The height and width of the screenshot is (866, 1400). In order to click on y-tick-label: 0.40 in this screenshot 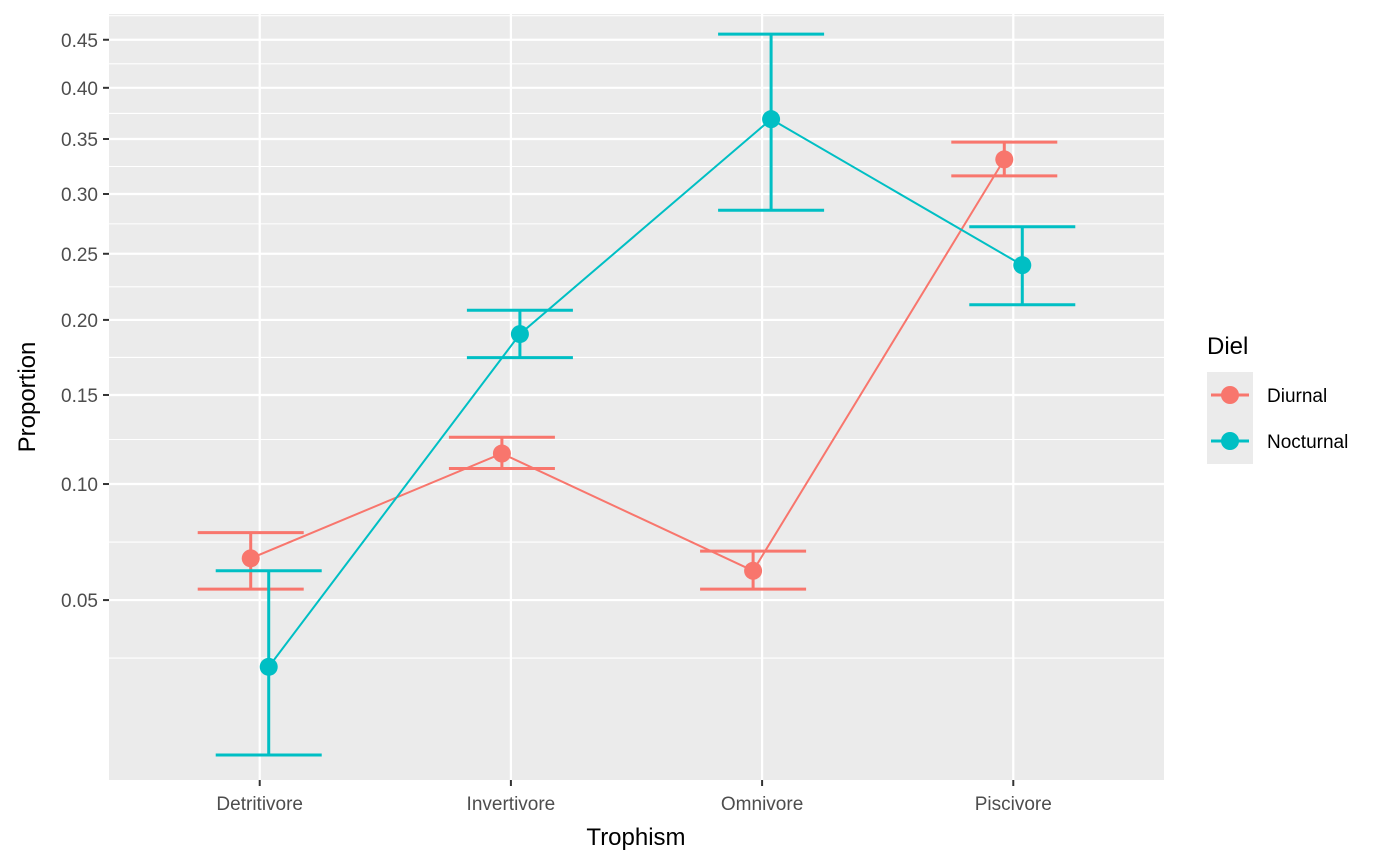, I will do `click(79, 89)`.